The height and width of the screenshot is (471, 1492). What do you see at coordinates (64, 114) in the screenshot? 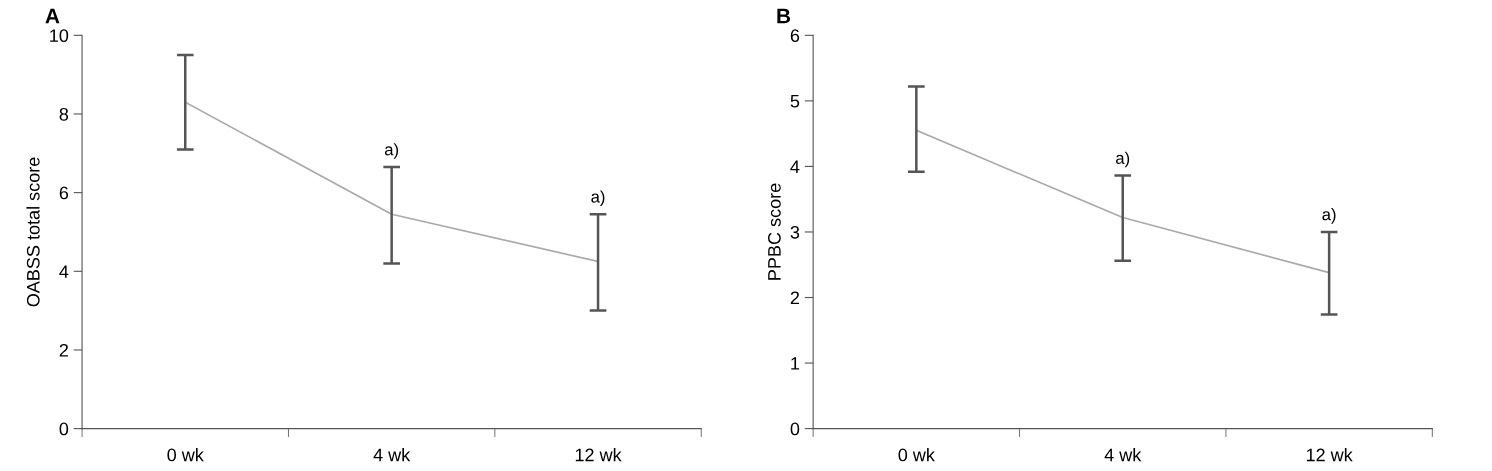
I see `y-tick-label: 8` at bounding box center [64, 114].